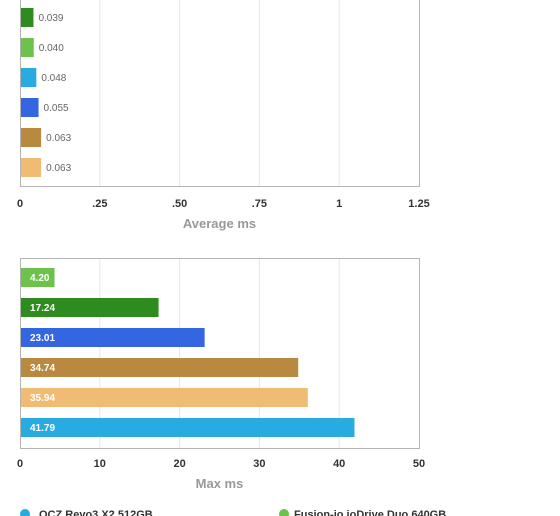 This screenshot has height=516, width=560. What do you see at coordinates (51, 48) in the screenshot?
I see `data-label: 0.040` at bounding box center [51, 48].